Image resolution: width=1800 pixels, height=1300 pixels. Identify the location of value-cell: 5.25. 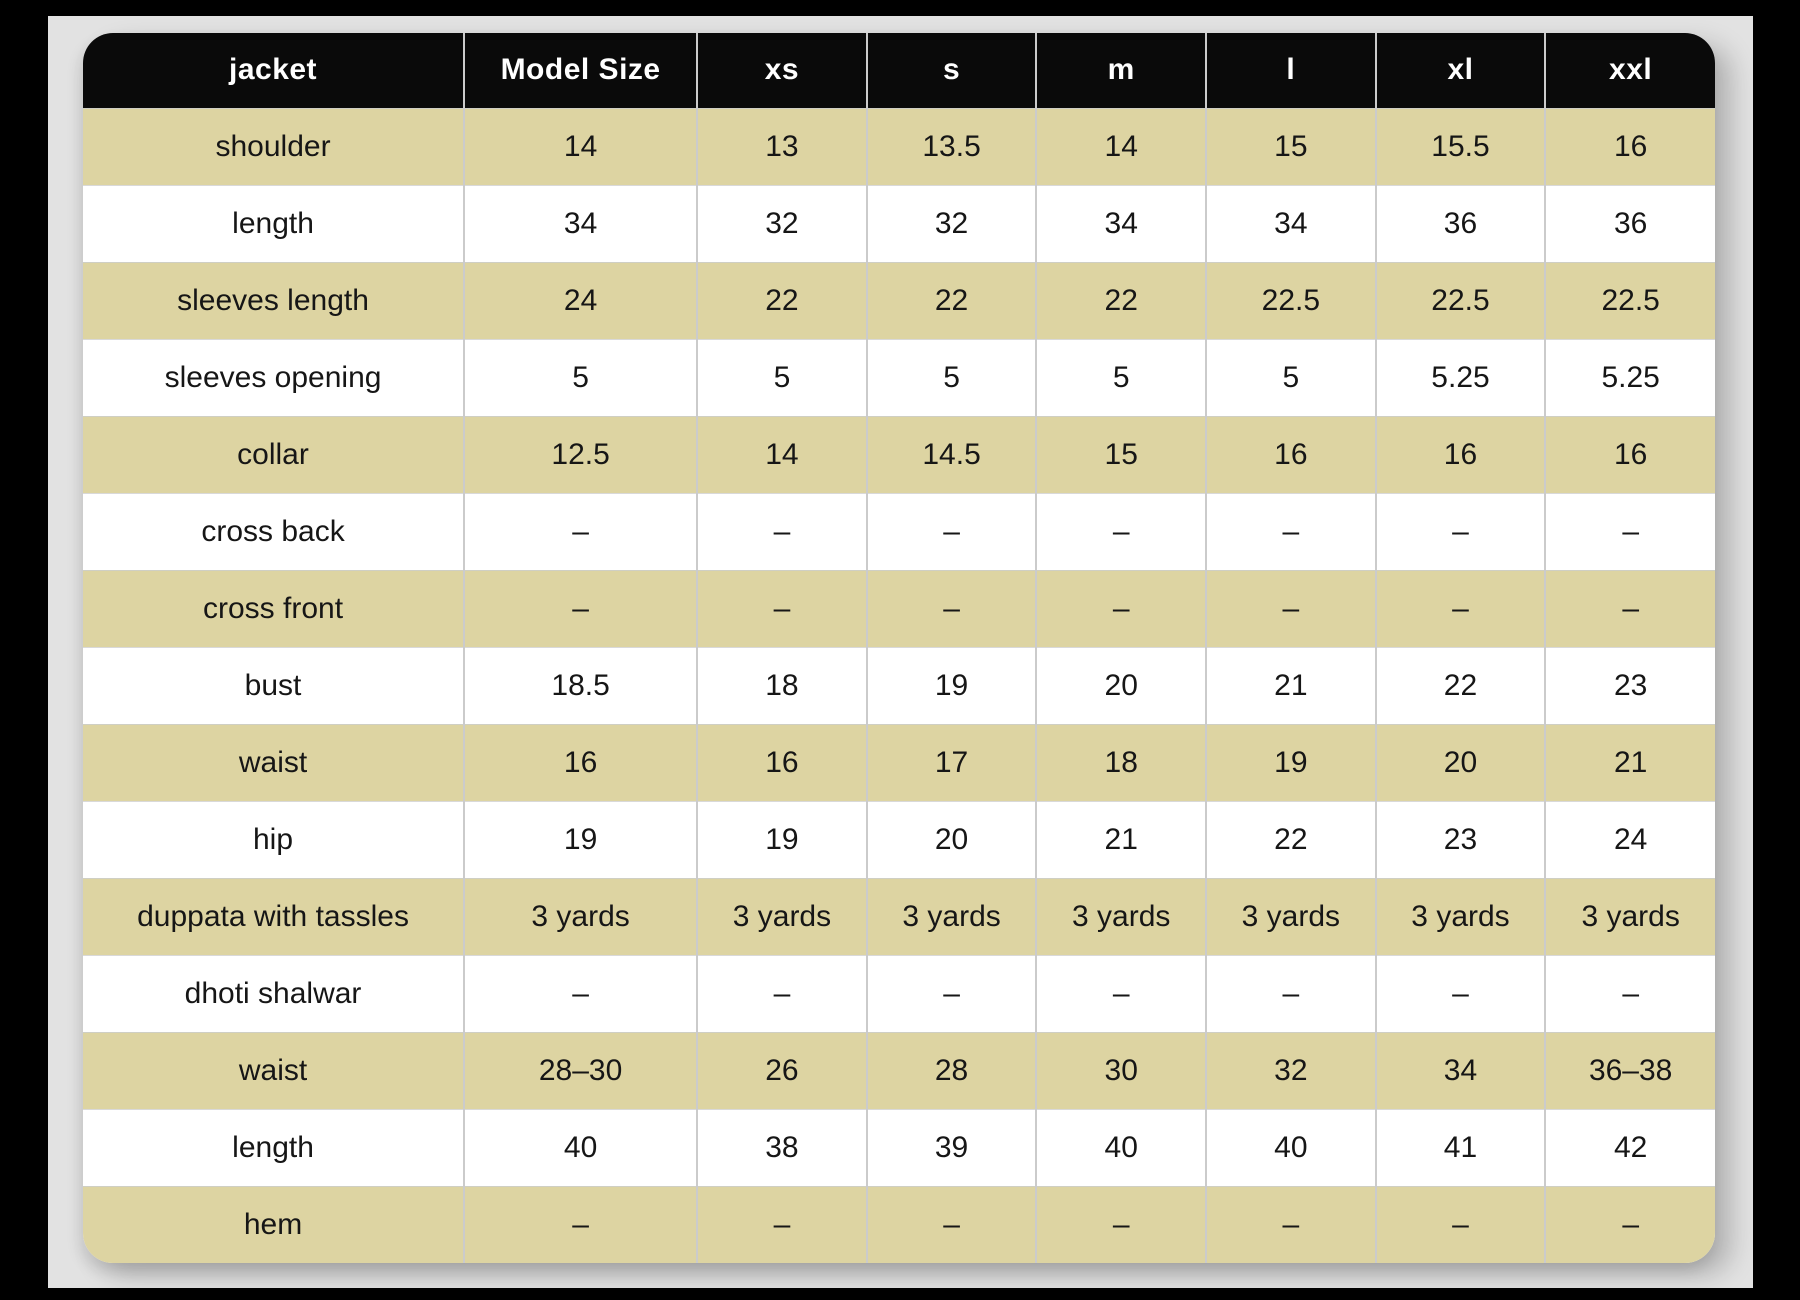
(1460, 377).